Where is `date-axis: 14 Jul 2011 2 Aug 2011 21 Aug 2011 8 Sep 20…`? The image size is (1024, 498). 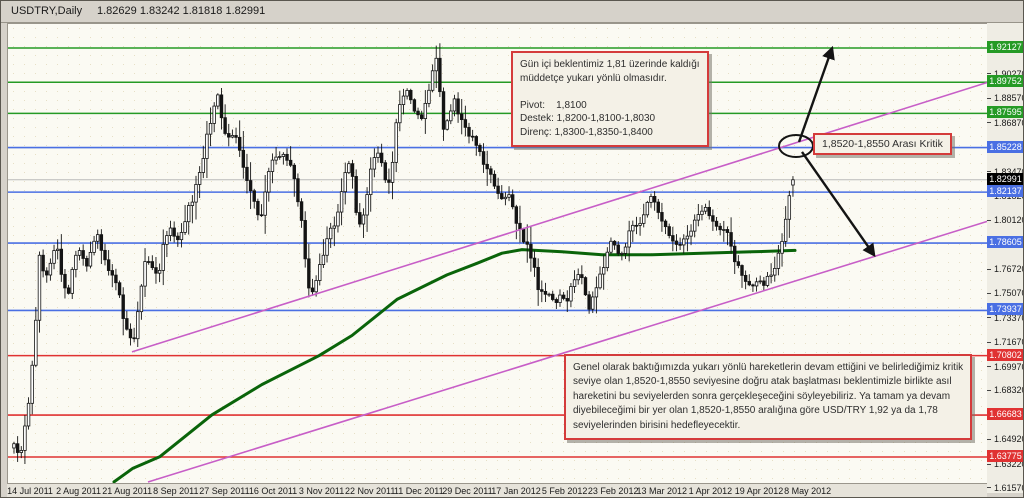 date-axis: 14 Jul 2011 2 Aug 2011 21 Aug 2011 8 Sep 20… is located at coordinates (497, 490).